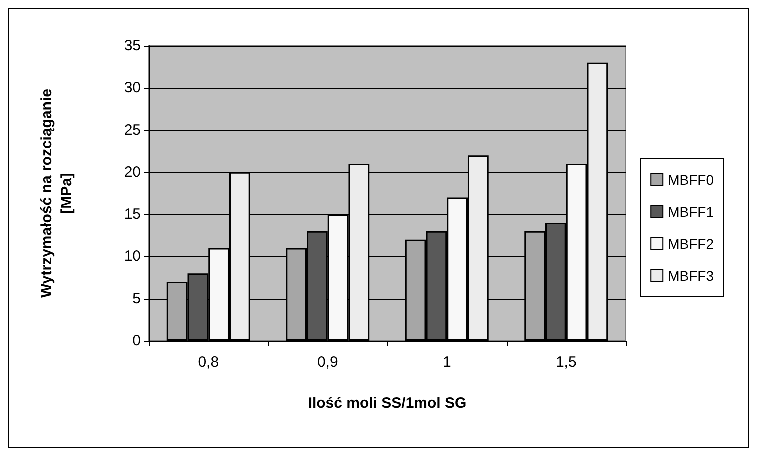 The width and height of the screenshot is (759, 458). I want to click on y-tick-label: 5, so click(136, 299).